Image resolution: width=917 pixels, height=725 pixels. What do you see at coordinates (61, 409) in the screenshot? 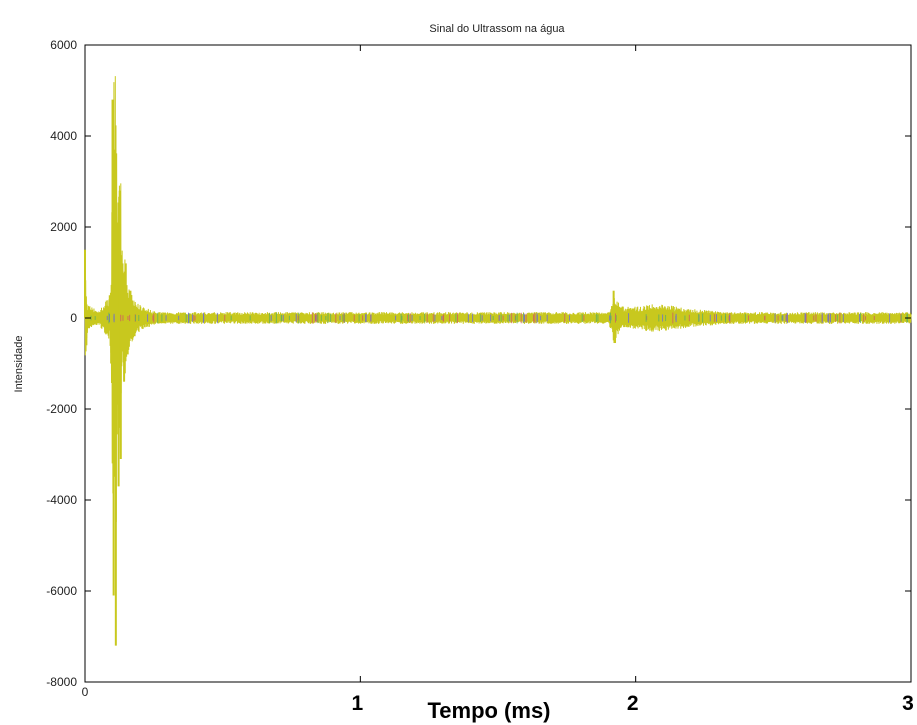
I see `y-tick-label: -2000` at bounding box center [61, 409].